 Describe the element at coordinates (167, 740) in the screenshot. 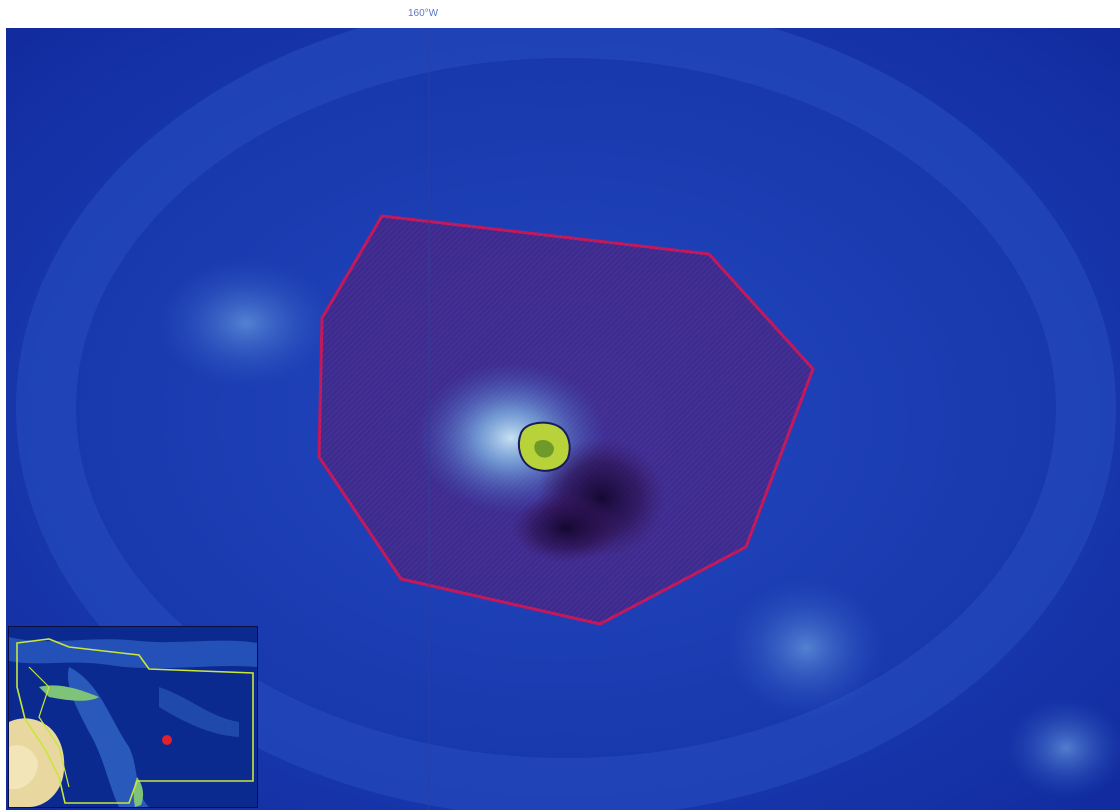

I see `red-dot-icon` at that location.